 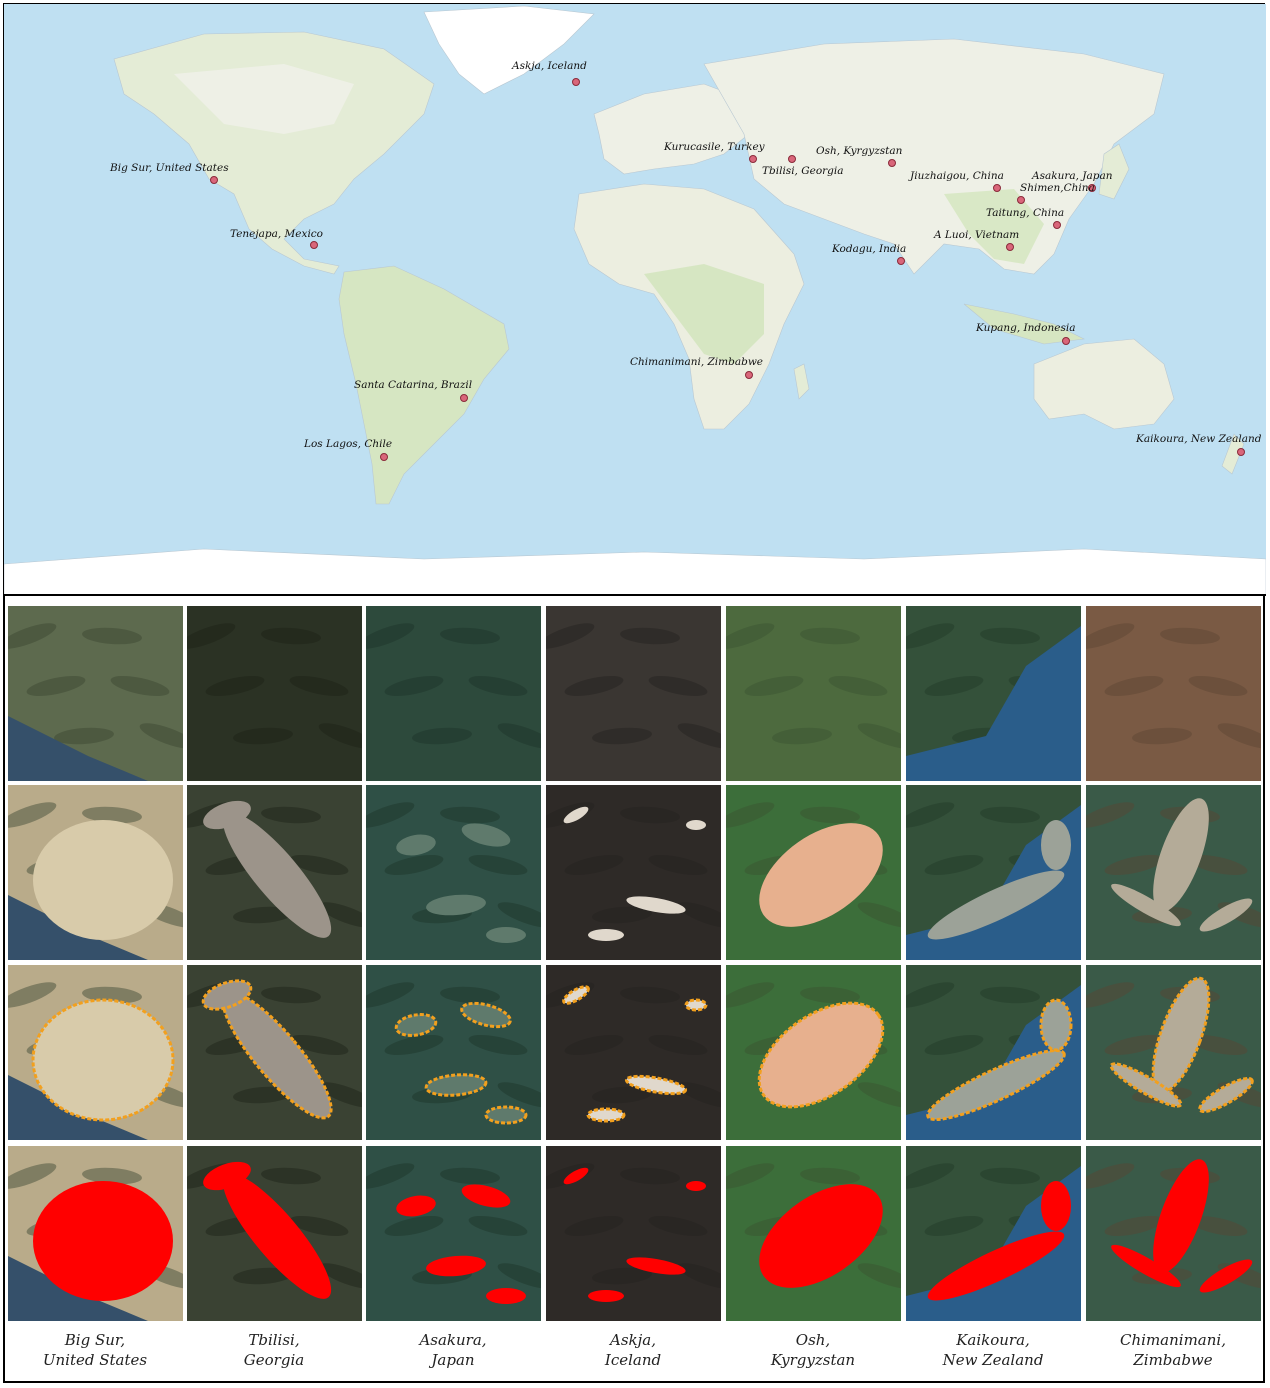 What do you see at coordinates (993, 1360) in the screenshot?
I see `caption-line-2: New Zealand` at bounding box center [993, 1360].